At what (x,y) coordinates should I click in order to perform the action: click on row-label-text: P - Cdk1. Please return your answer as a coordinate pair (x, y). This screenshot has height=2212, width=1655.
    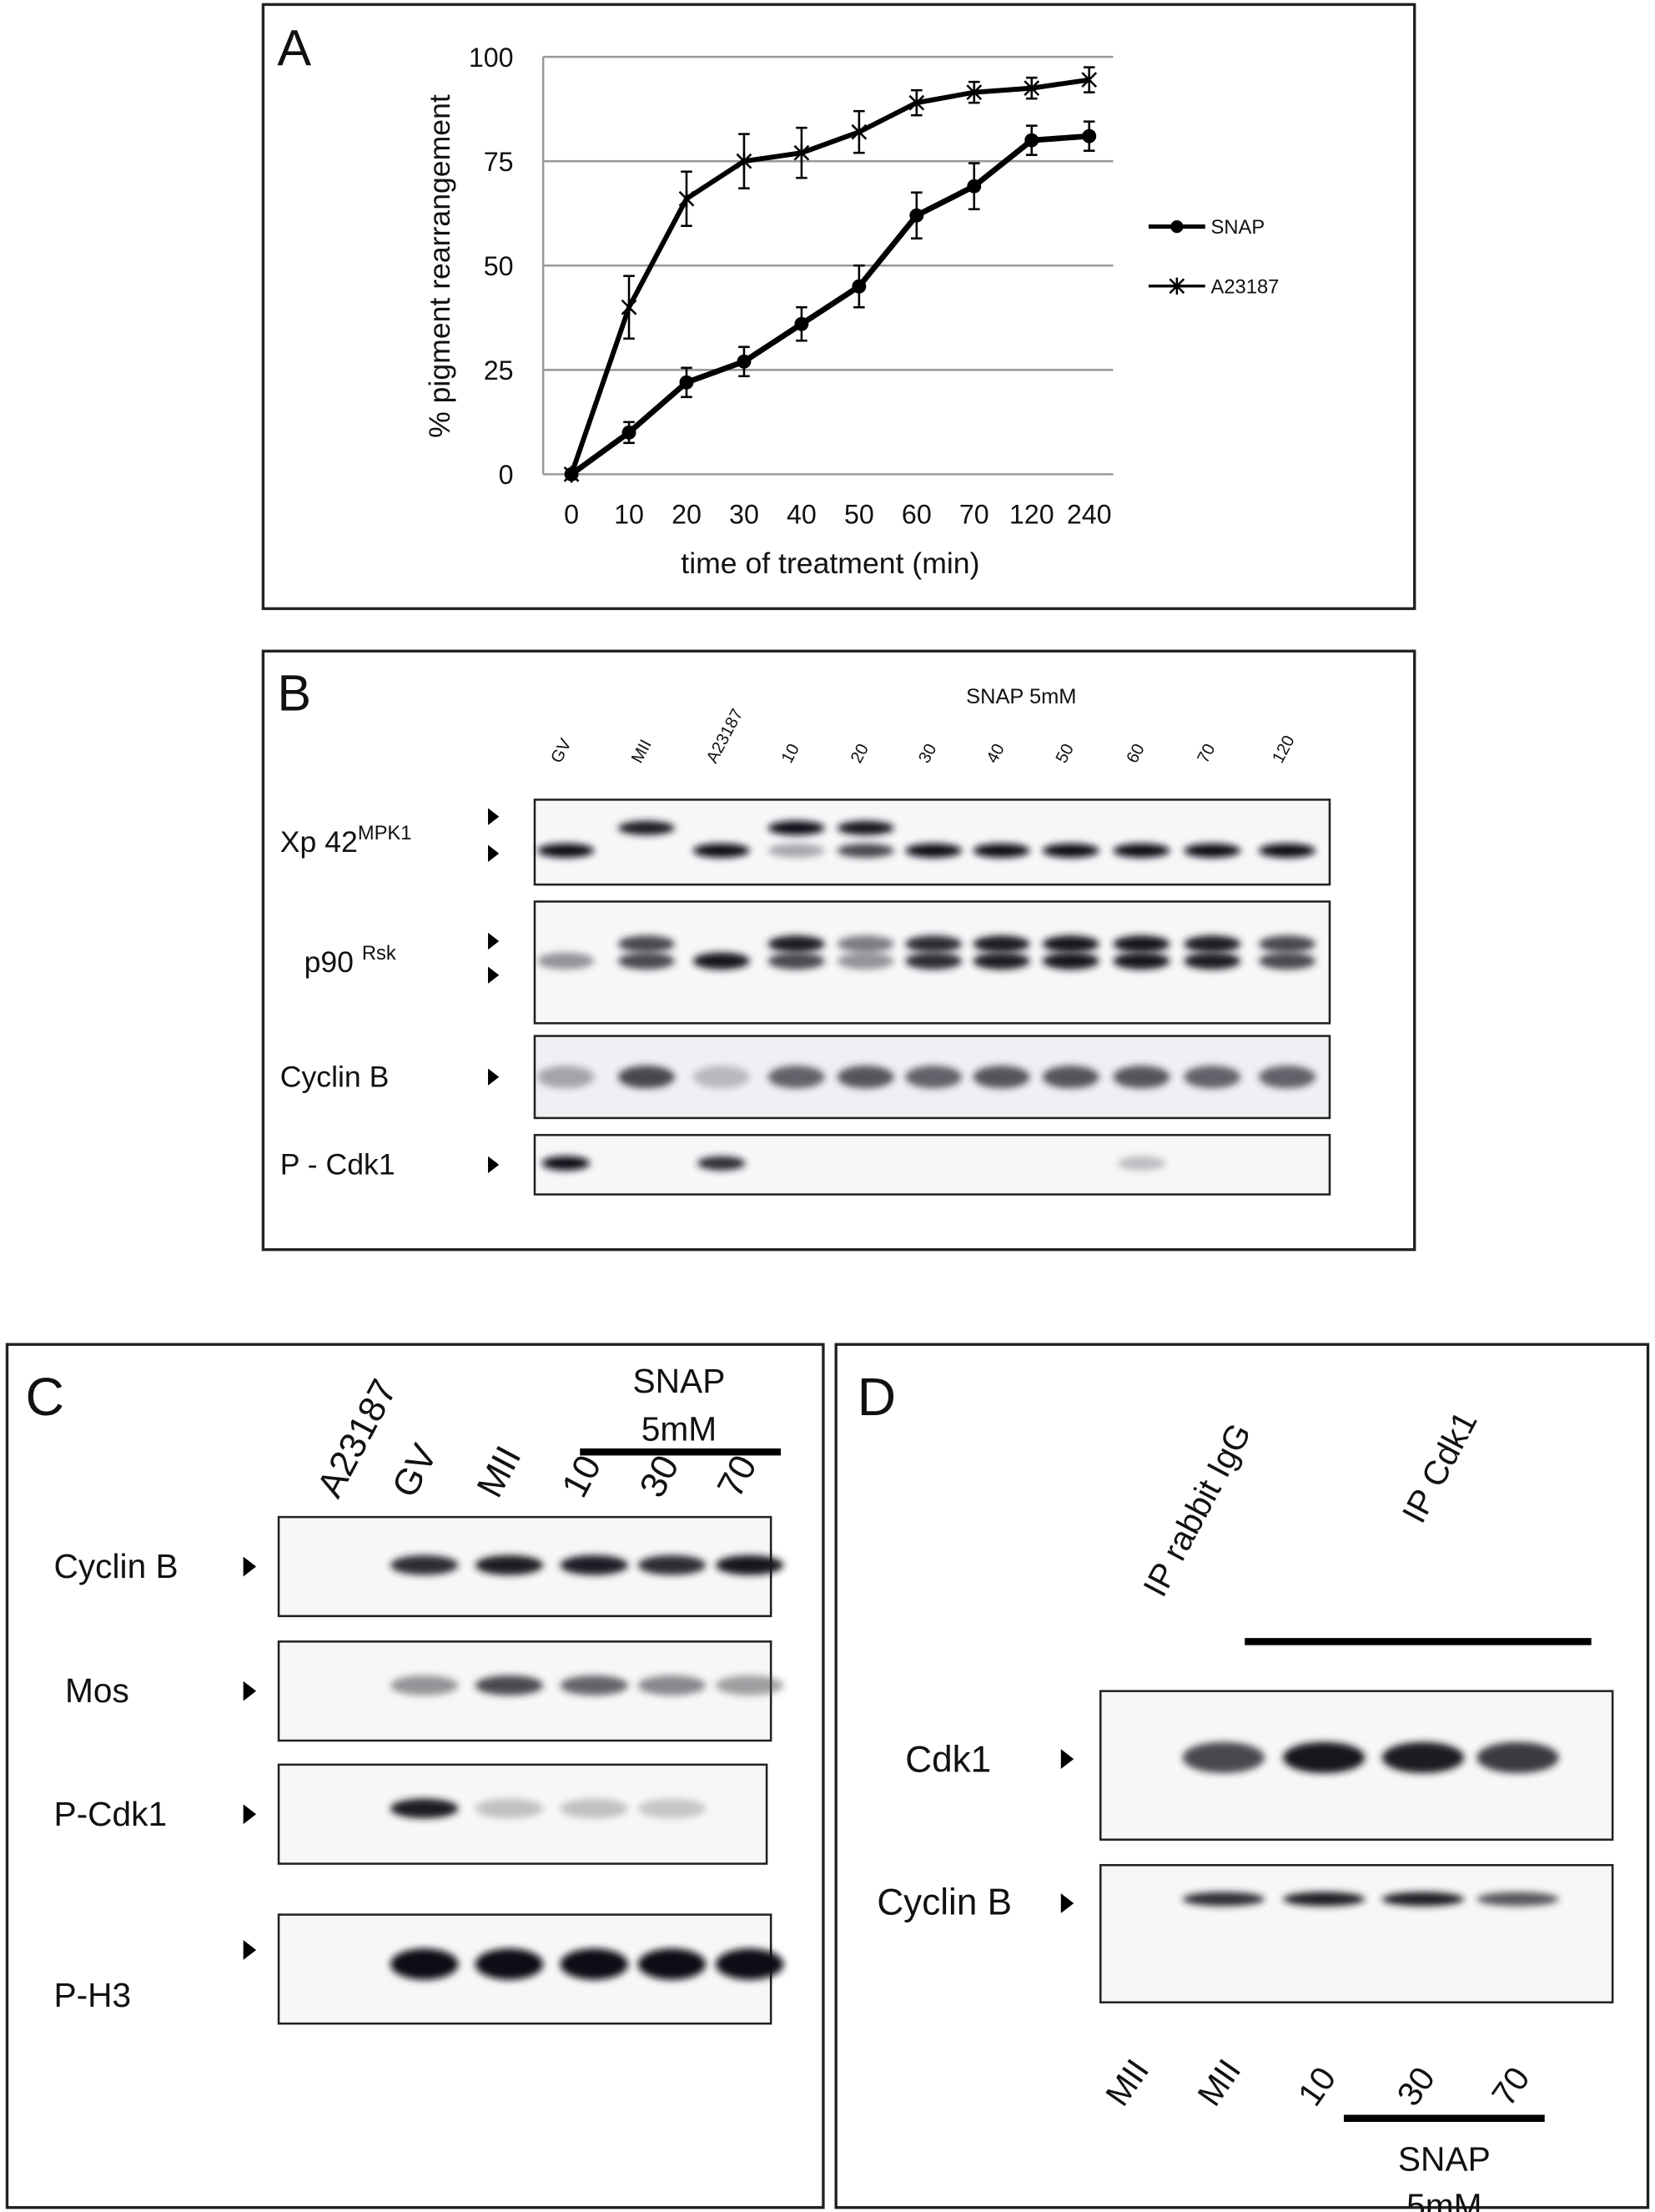
    Looking at the image, I should click on (338, 1165).